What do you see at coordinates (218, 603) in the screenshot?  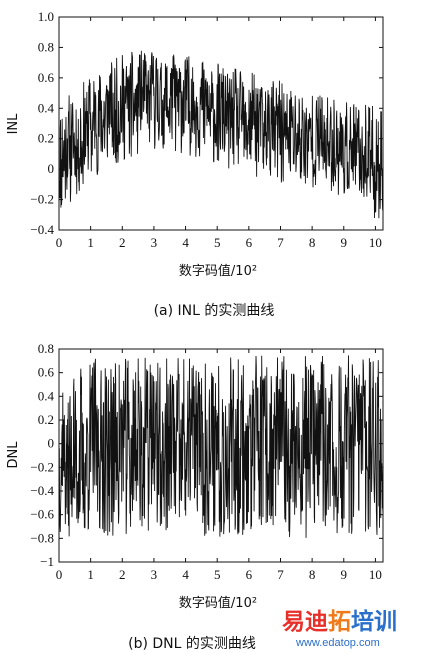 I see `dnl-x-axis-label: 数字码值/10²` at bounding box center [218, 603].